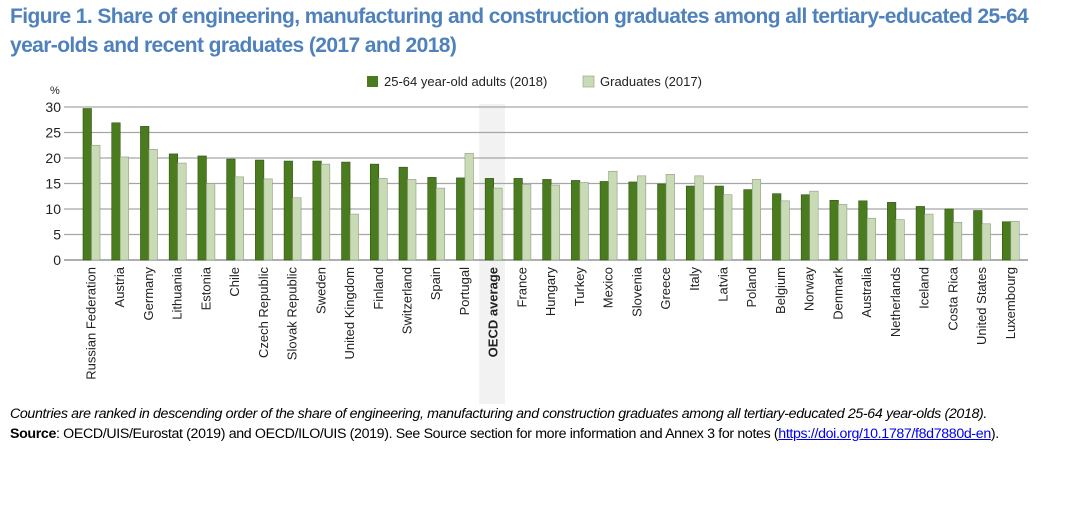 The height and width of the screenshot is (514, 1082). What do you see at coordinates (837, 293) in the screenshot?
I see `x-tick-label: Denmark` at bounding box center [837, 293].